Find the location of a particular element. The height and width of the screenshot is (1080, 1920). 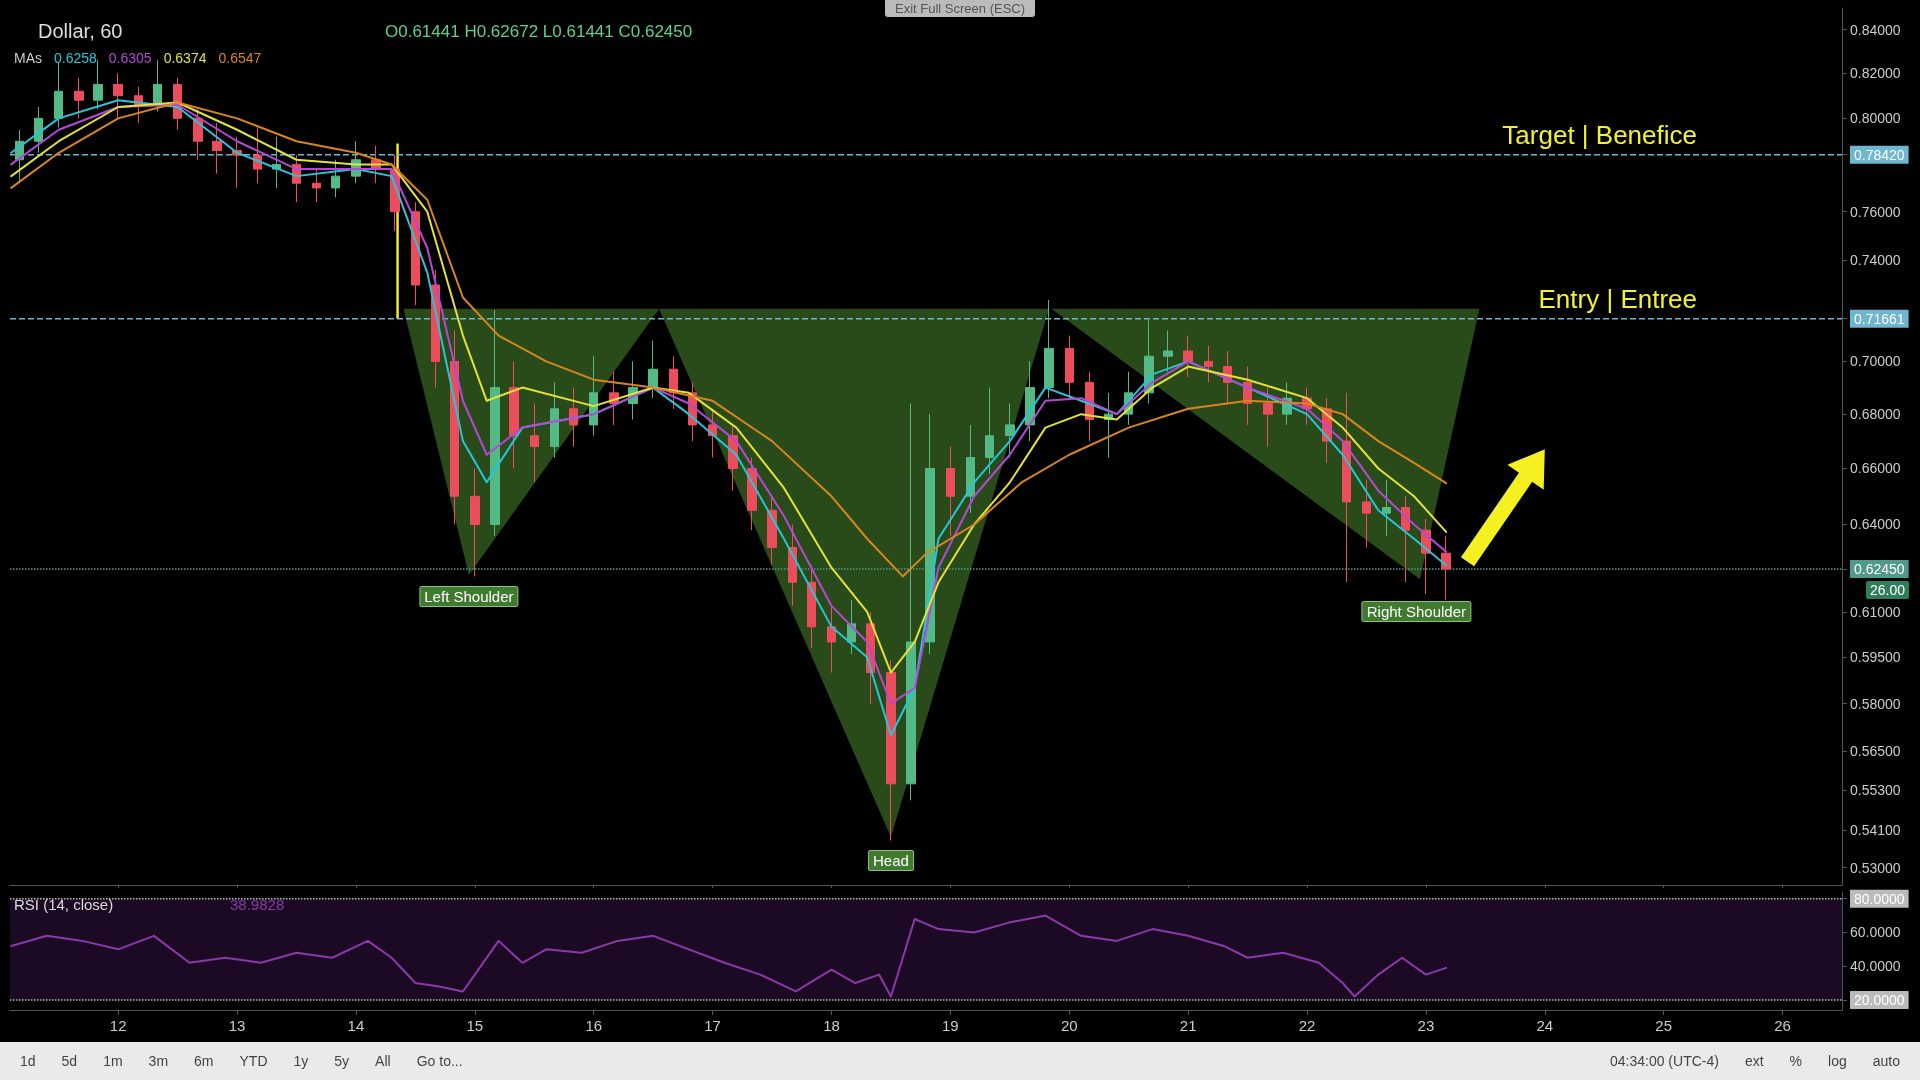

text: 04:34:00 (UTC-4) is located at coordinates (1664, 1061).